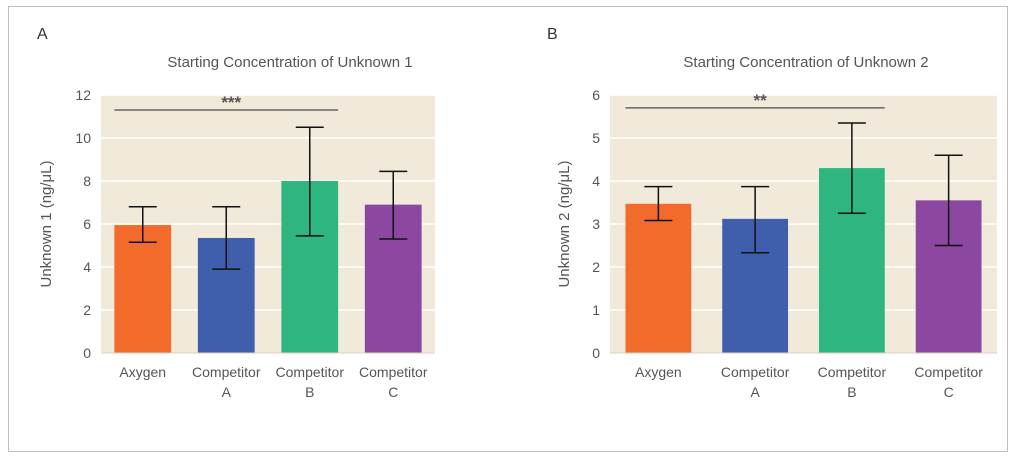  What do you see at coordinates (87, 181) in the screenshot?
I see `y-tick-label: 8` at bounding box center [87, 181].